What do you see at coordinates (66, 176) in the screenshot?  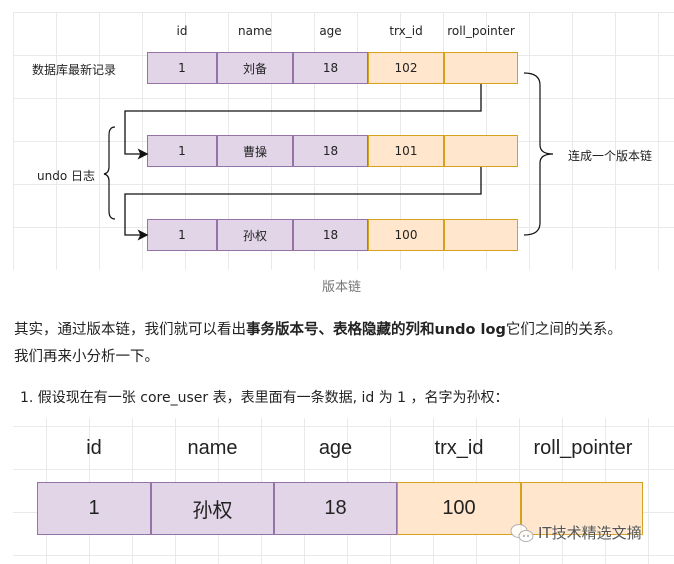 I see `undo-log-label: undo 日志` at bounding box center [66, 176].